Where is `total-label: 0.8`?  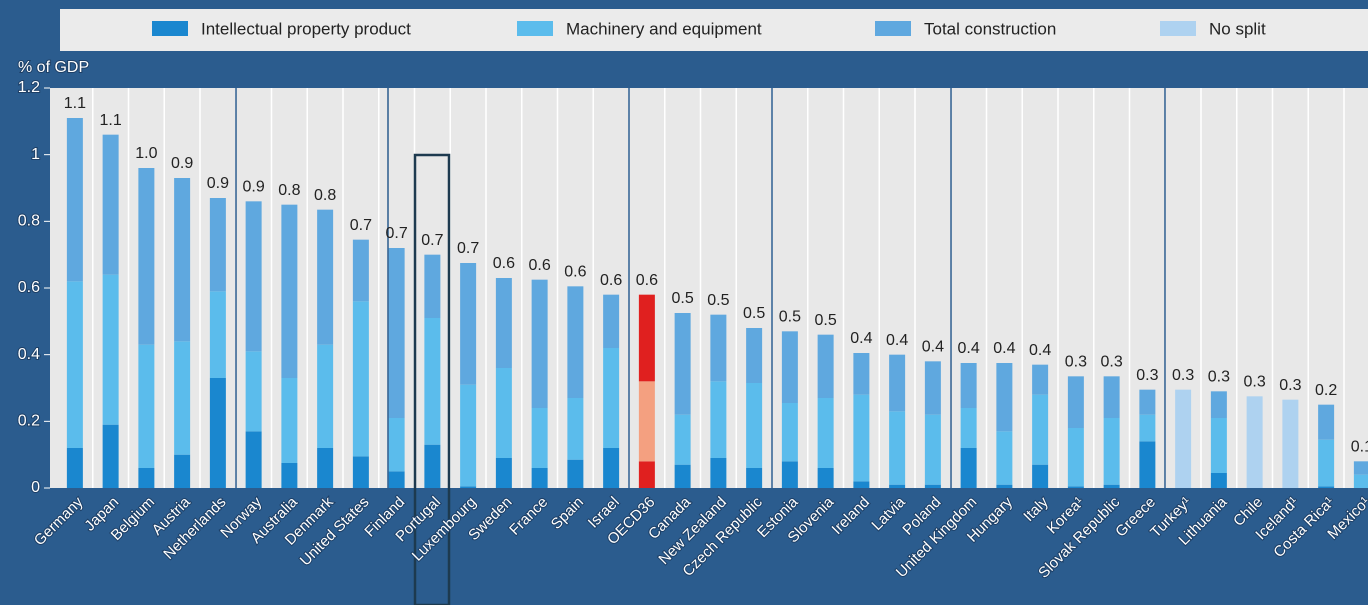 total-label: 0.8 is located at coordinates (289, 190).